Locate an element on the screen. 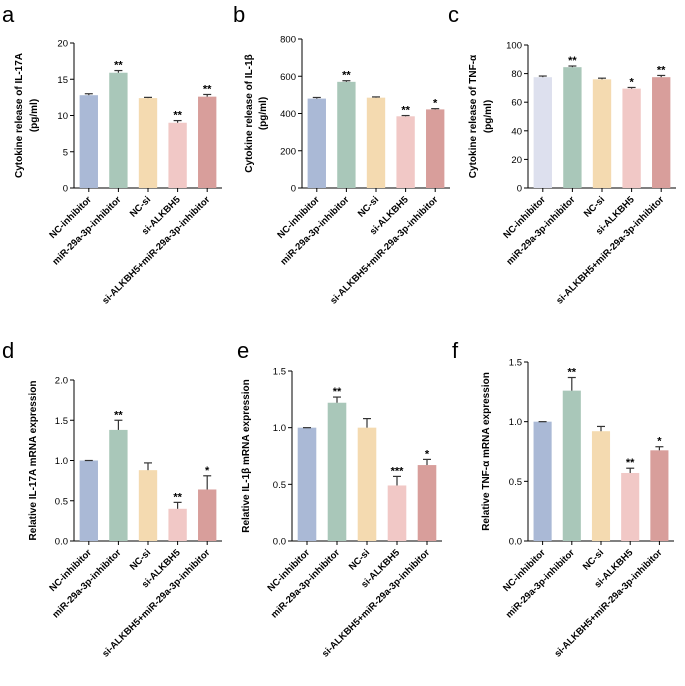  y-axis-label: Cytokine release of TNF-α is located at coordinates (473, 116).